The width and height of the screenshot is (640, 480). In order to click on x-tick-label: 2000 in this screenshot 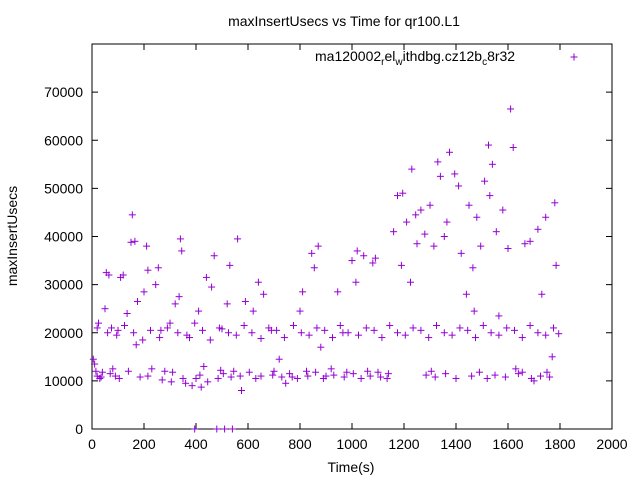, I will do `click(611, 444)`.